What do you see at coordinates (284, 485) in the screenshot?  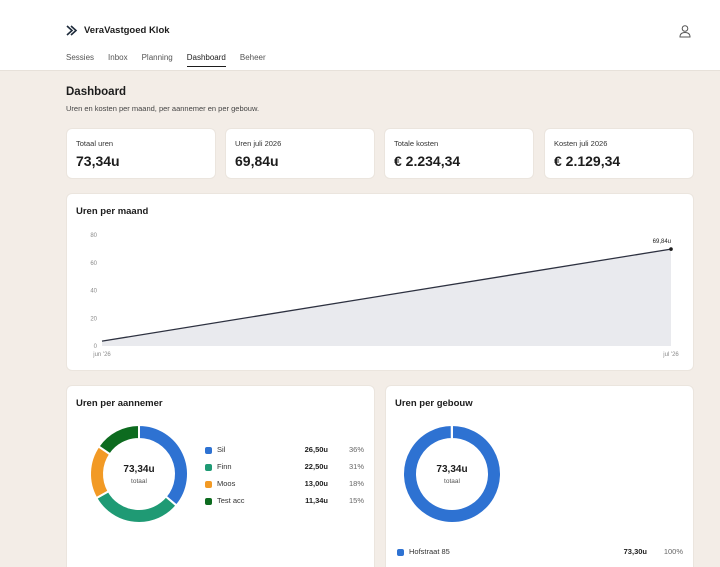 I see `legend-item: Moos 13,00u 18%` at bounding box center [284, 485].